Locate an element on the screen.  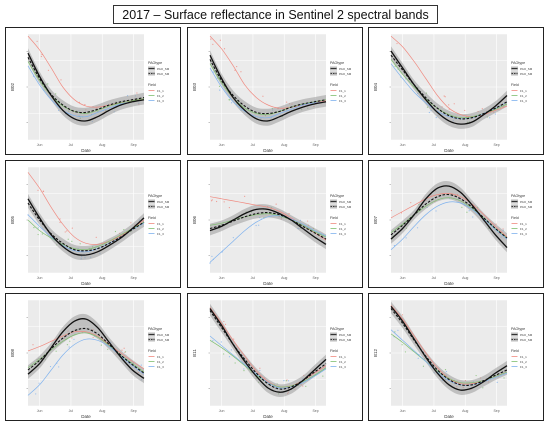
y-axis-label: B06 is located at coordinates (194, 220).